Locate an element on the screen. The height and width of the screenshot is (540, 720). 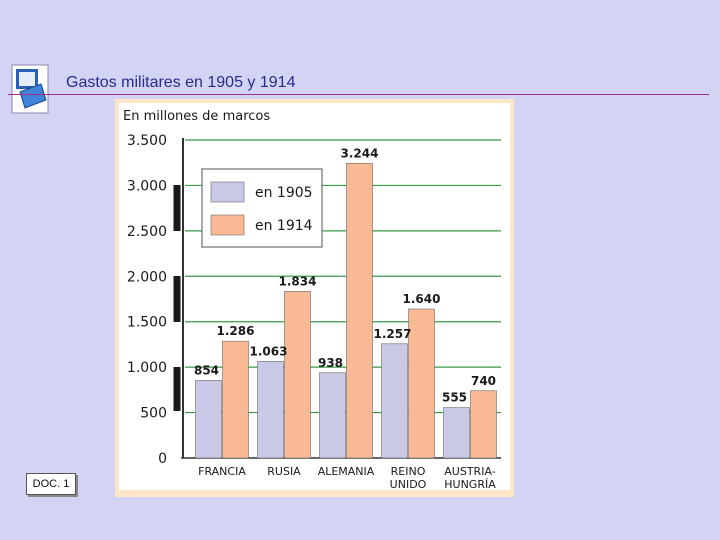
legend-label: en 1905 is located at coordinates (284, 193).